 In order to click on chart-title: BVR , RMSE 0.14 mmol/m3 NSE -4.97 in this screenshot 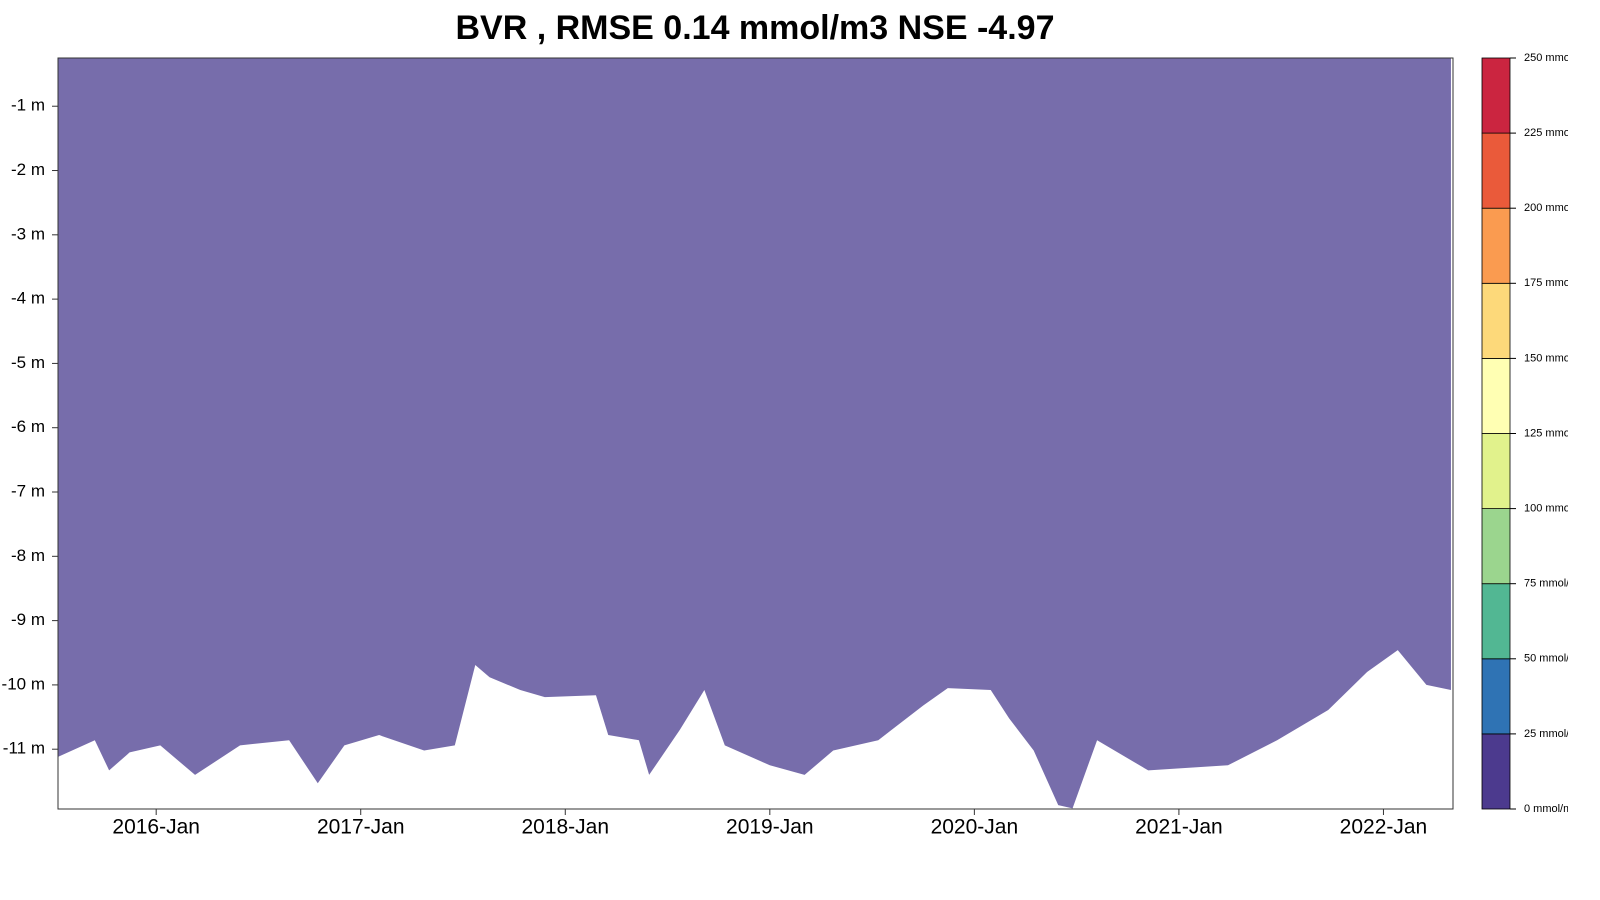, I will do `click(755, 28)`.